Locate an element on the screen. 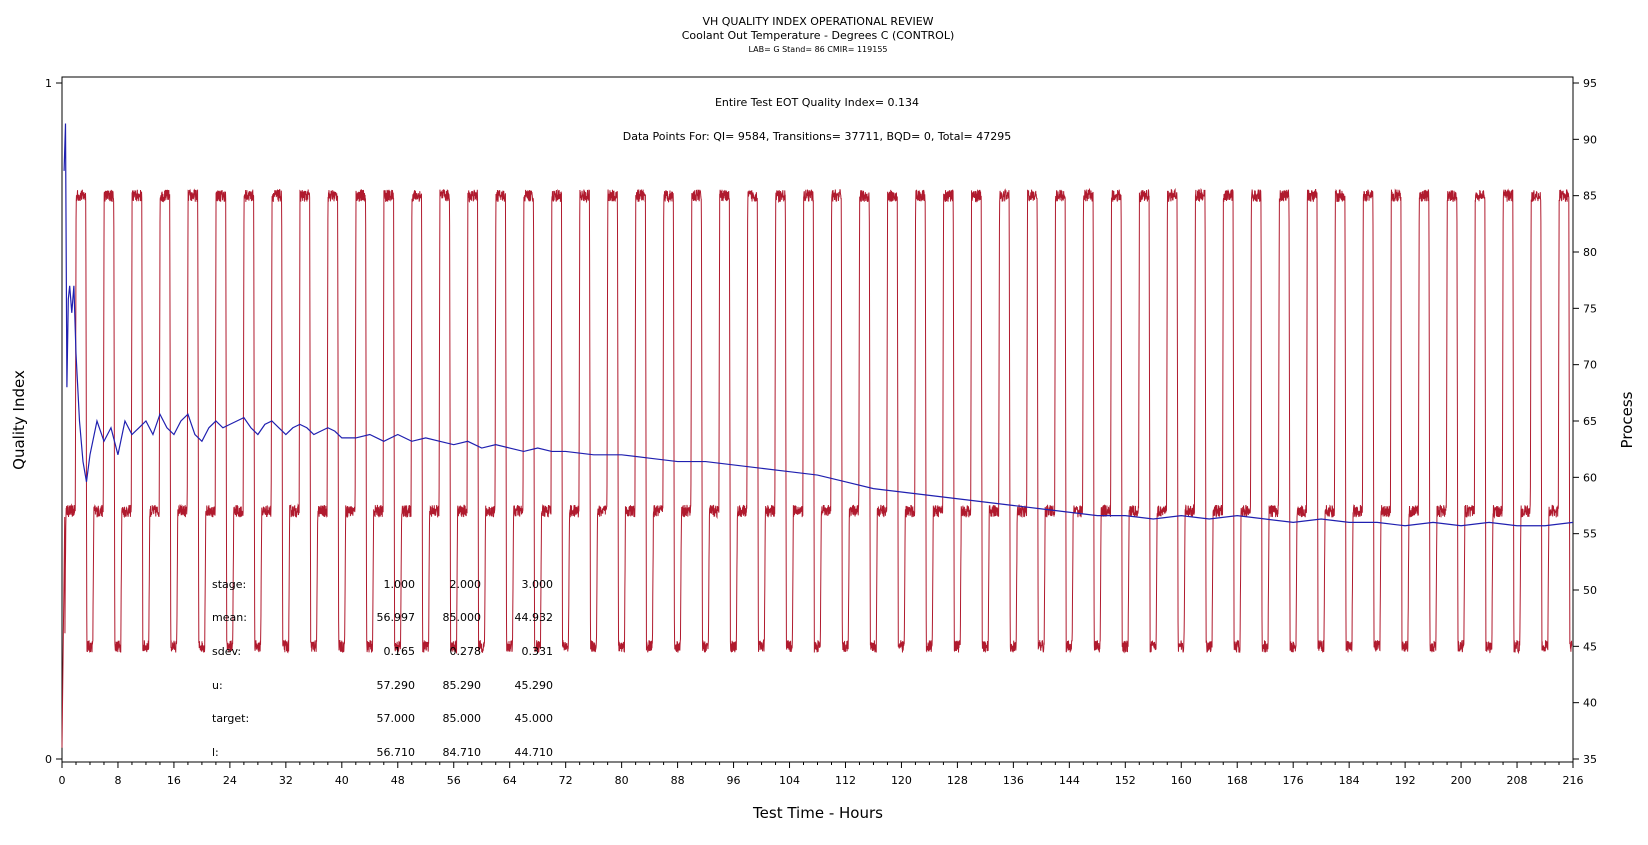 The height and width of the screenshot is (845, 1648). y-right-tick-label: 60 is located at coordinates (1590, 477).